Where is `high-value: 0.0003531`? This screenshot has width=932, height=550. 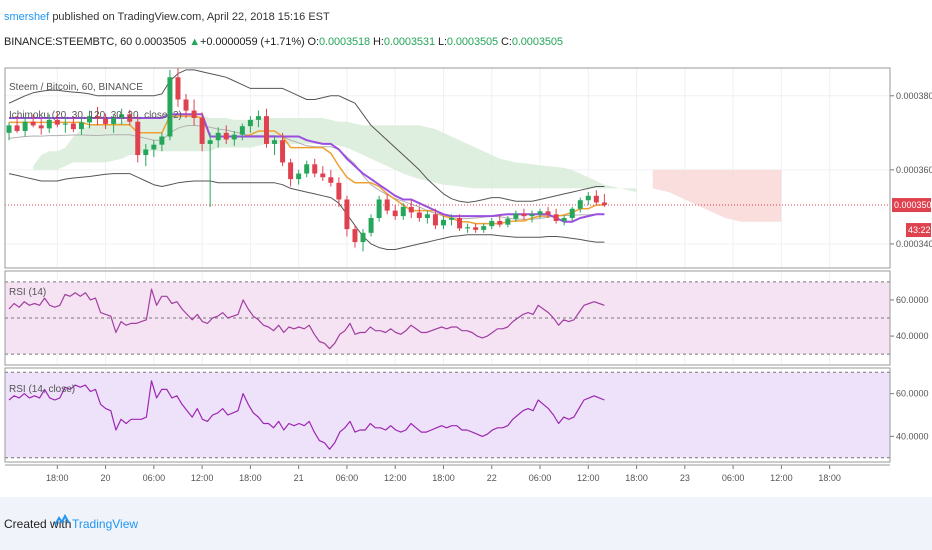 high-value: 0.0003531 is located at coordinates (409, 42).